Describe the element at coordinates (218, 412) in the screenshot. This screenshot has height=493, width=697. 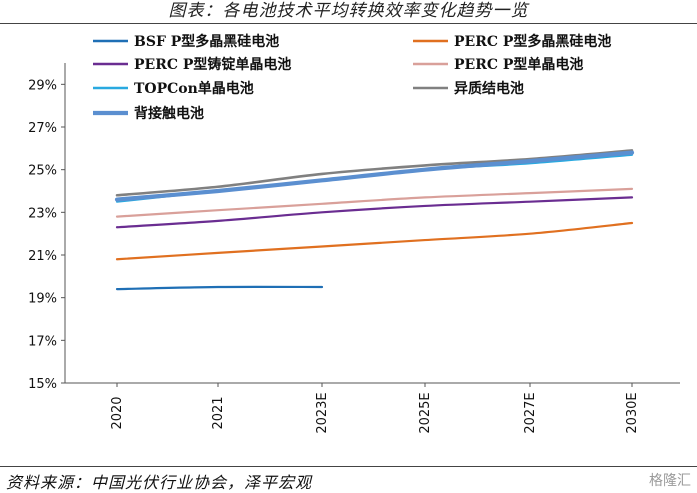
I see `x-tick-label: 2021` at that location.